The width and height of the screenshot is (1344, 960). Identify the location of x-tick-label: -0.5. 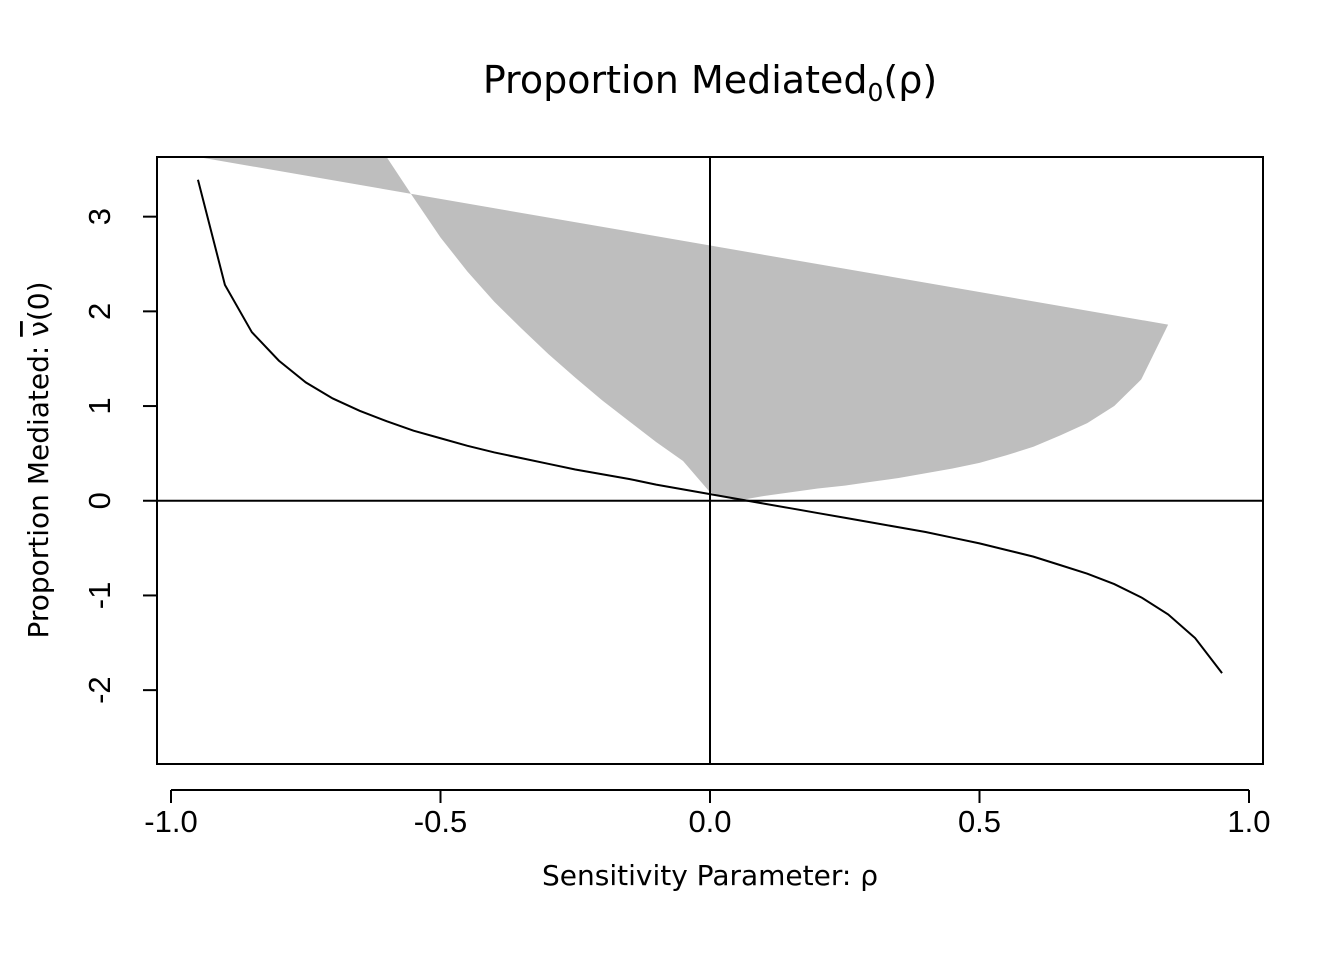
(440, 821).